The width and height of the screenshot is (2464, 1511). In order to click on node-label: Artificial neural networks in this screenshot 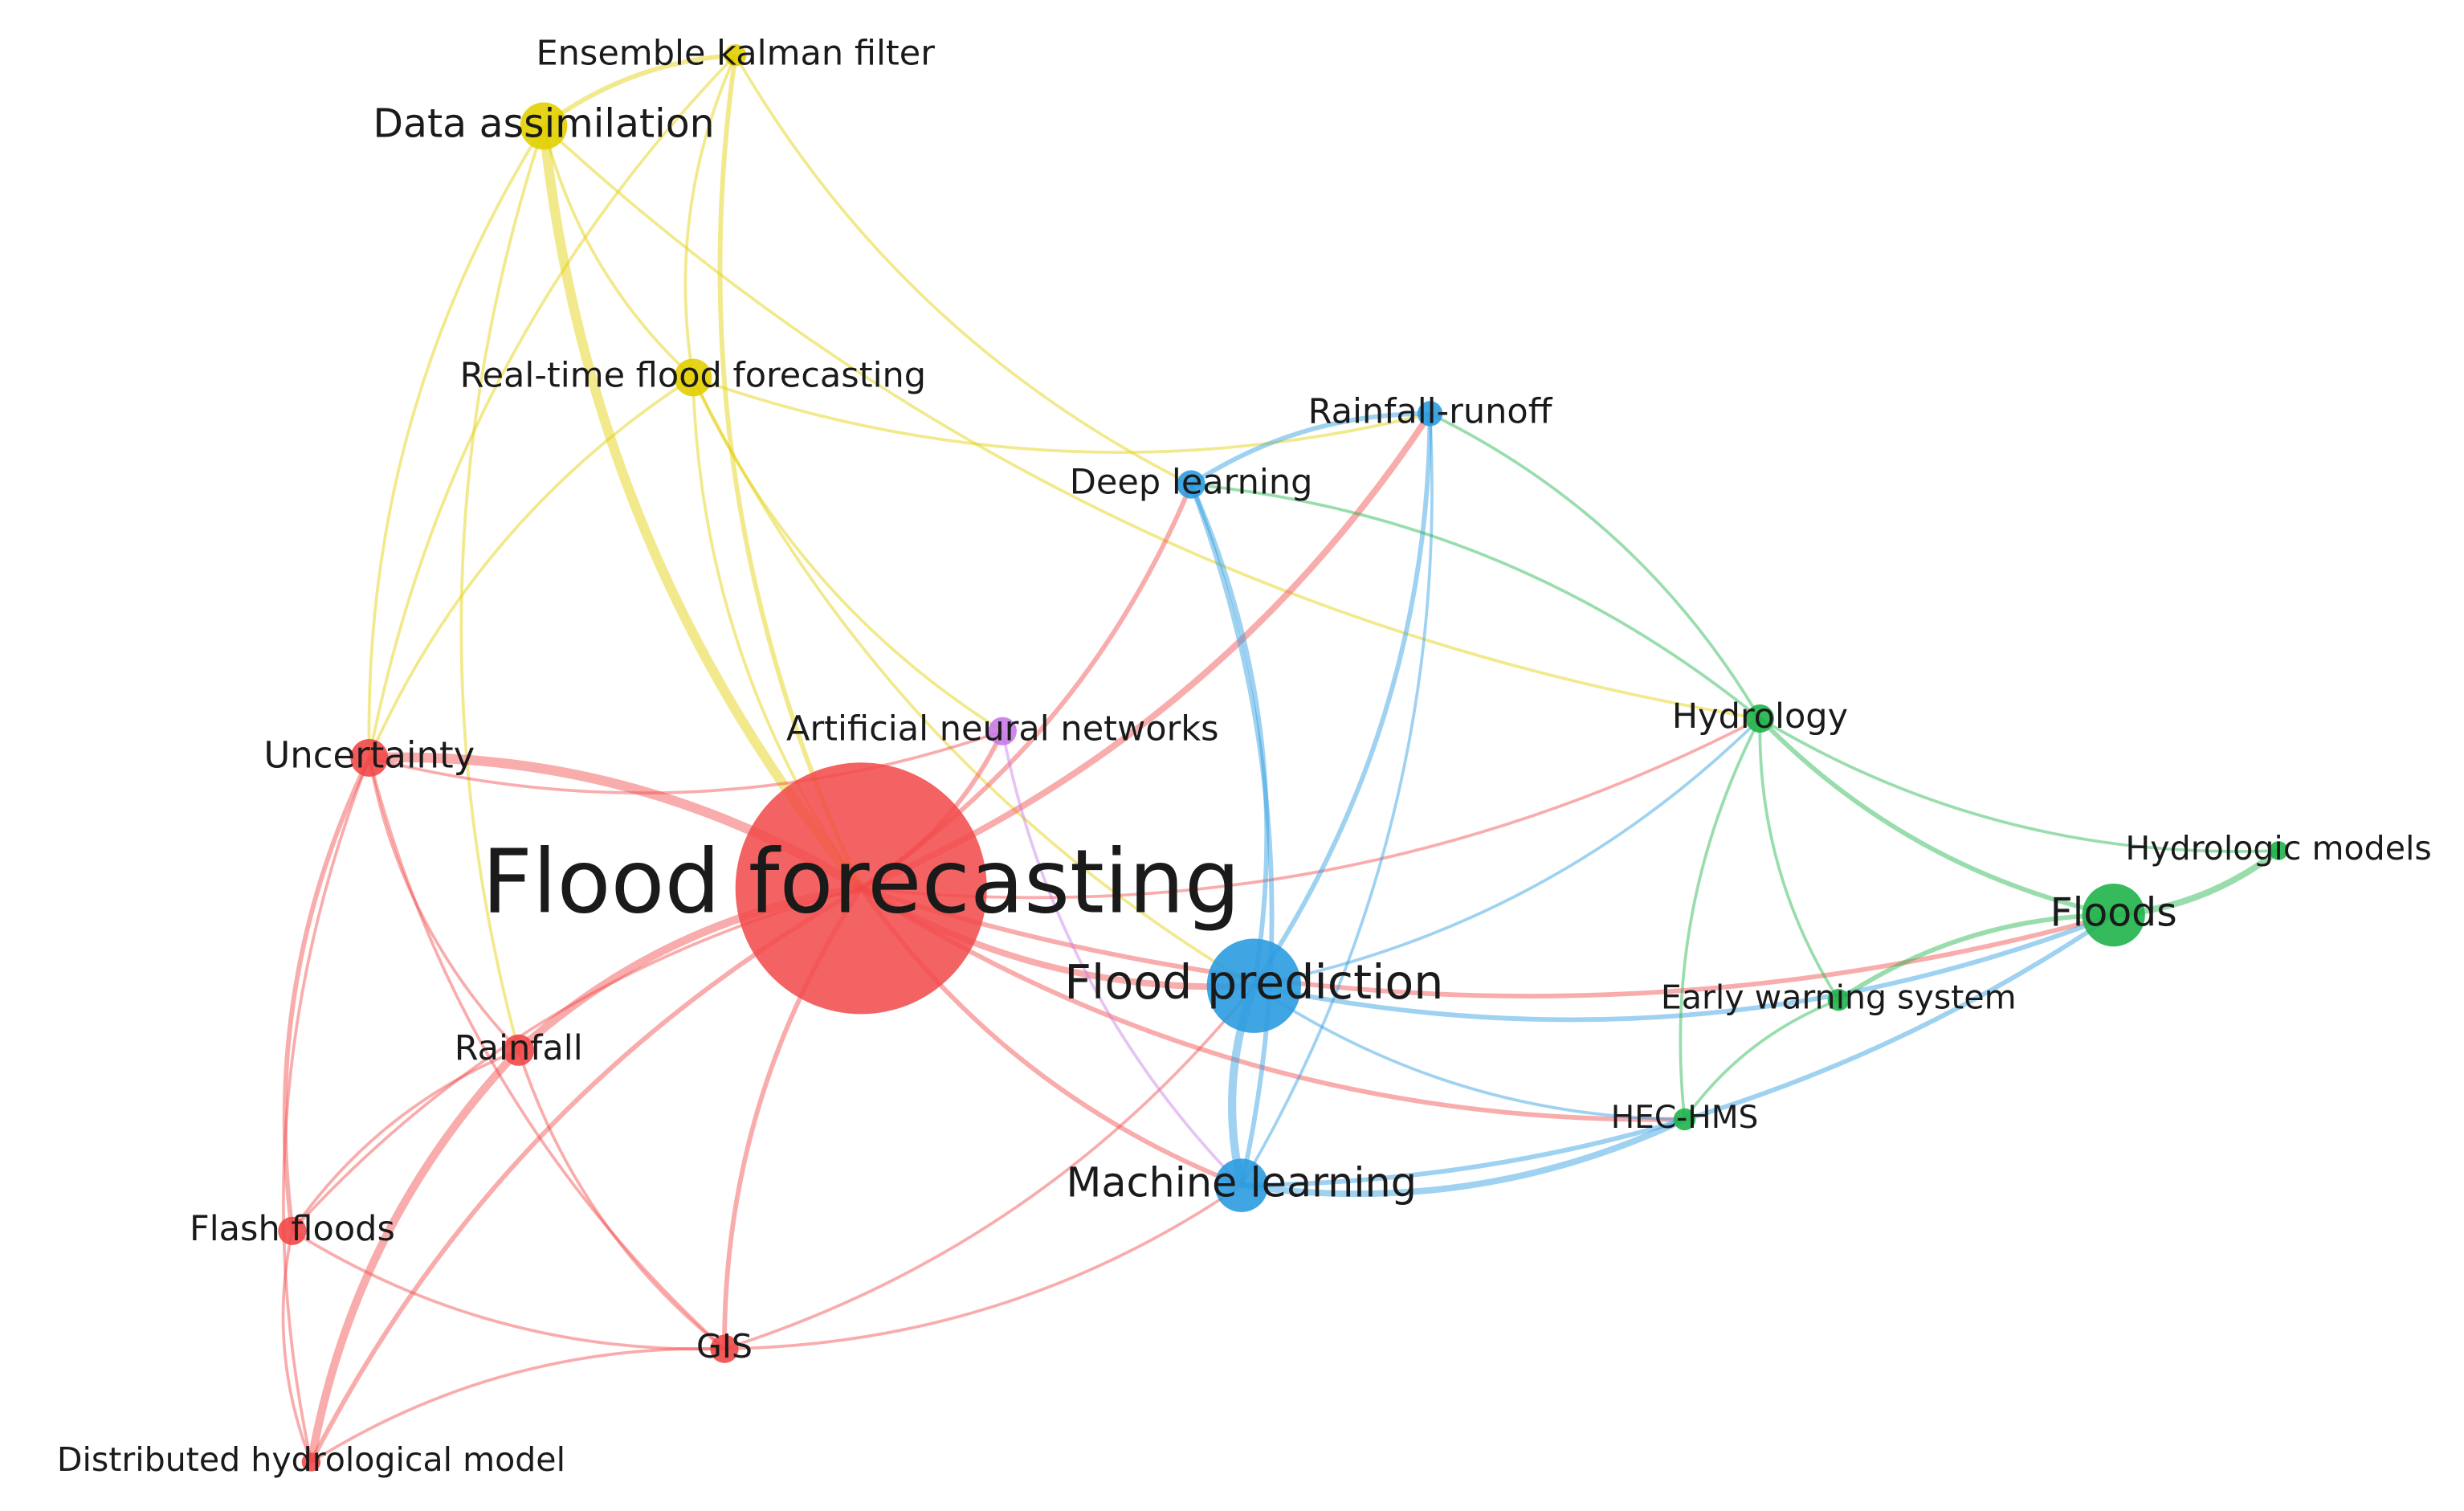, I will do `click(1002, 729)`.